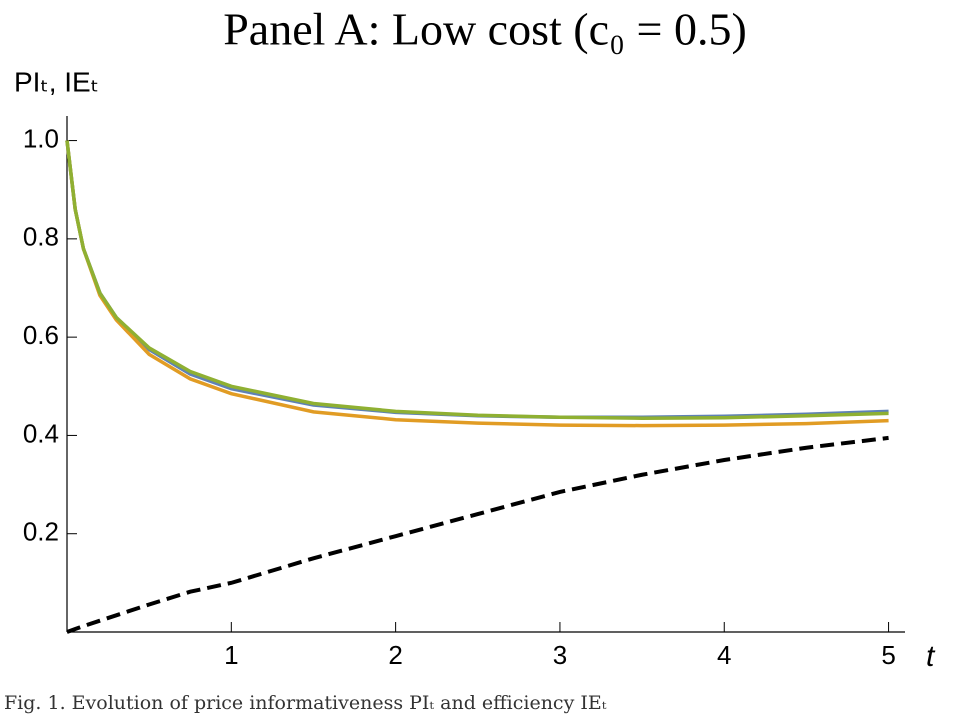 This screenshot has width=971, height=719. I want to click on x-tick-label: 1, so click(231, 655).